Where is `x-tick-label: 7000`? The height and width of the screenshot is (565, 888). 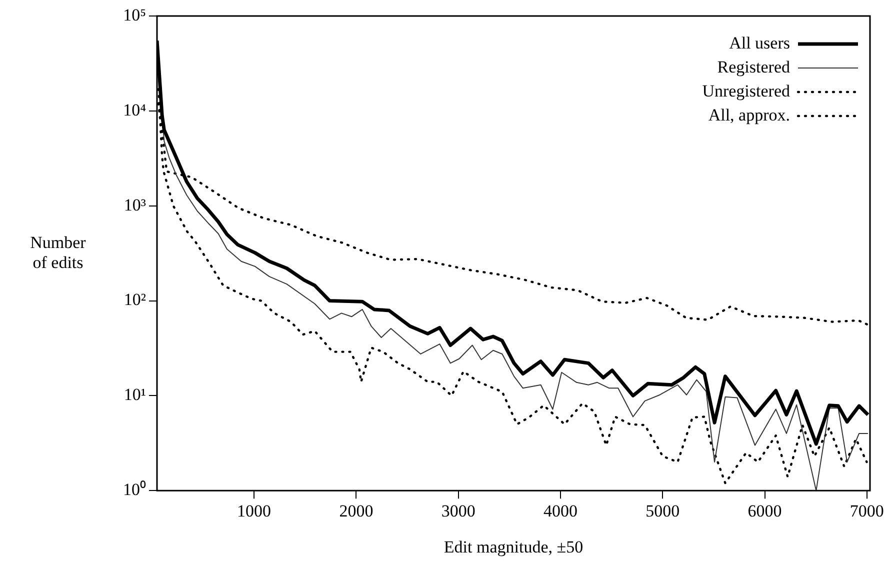
x-tick-label: 7000 is located at coordinates (867, 510).